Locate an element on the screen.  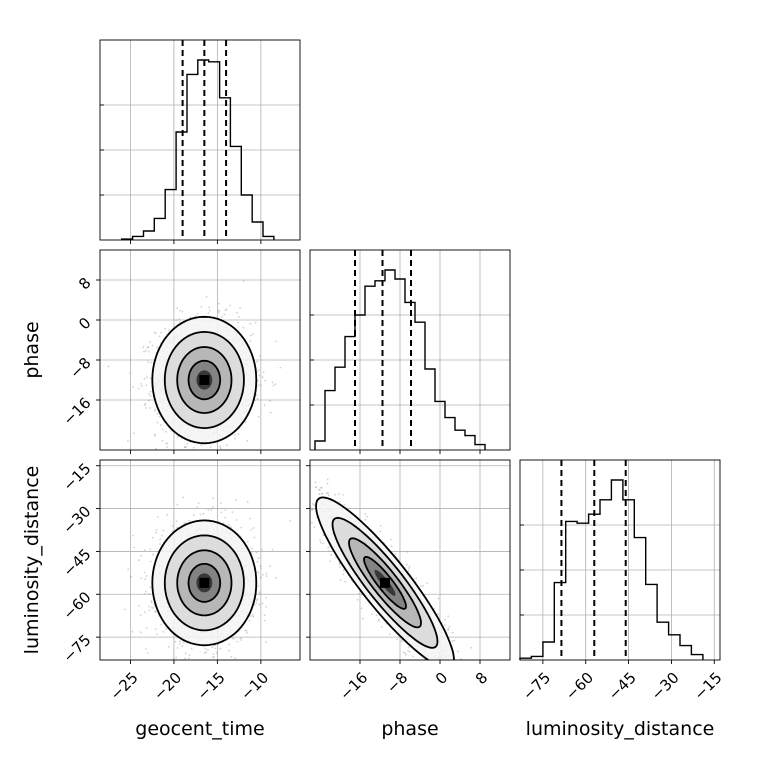
panel-geocent_time-luminosity_distance is located at coordinates (198, 566).